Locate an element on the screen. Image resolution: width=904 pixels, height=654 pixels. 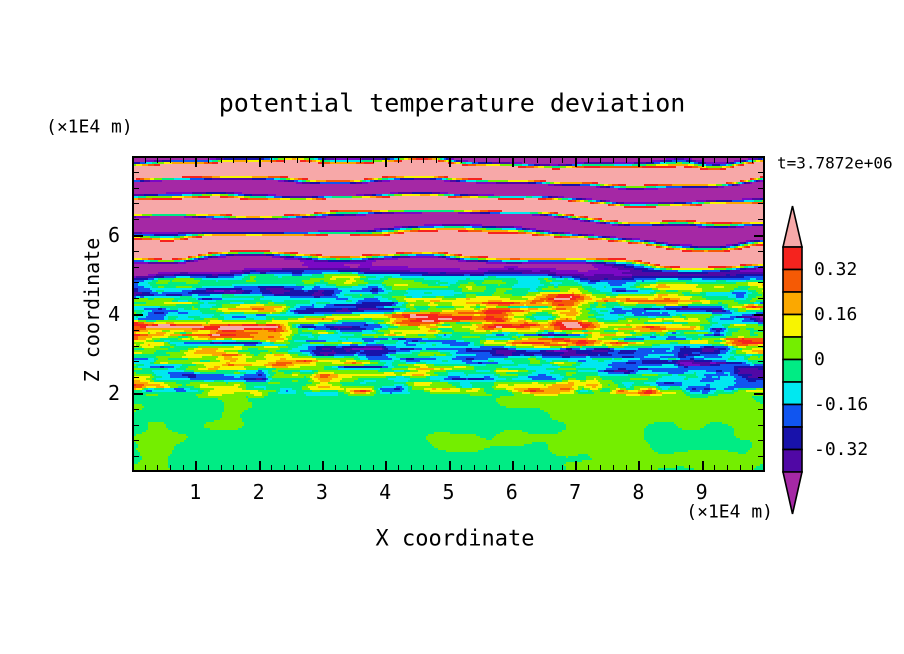
x-tick-label: 5 is located at coordinates (448, 492).